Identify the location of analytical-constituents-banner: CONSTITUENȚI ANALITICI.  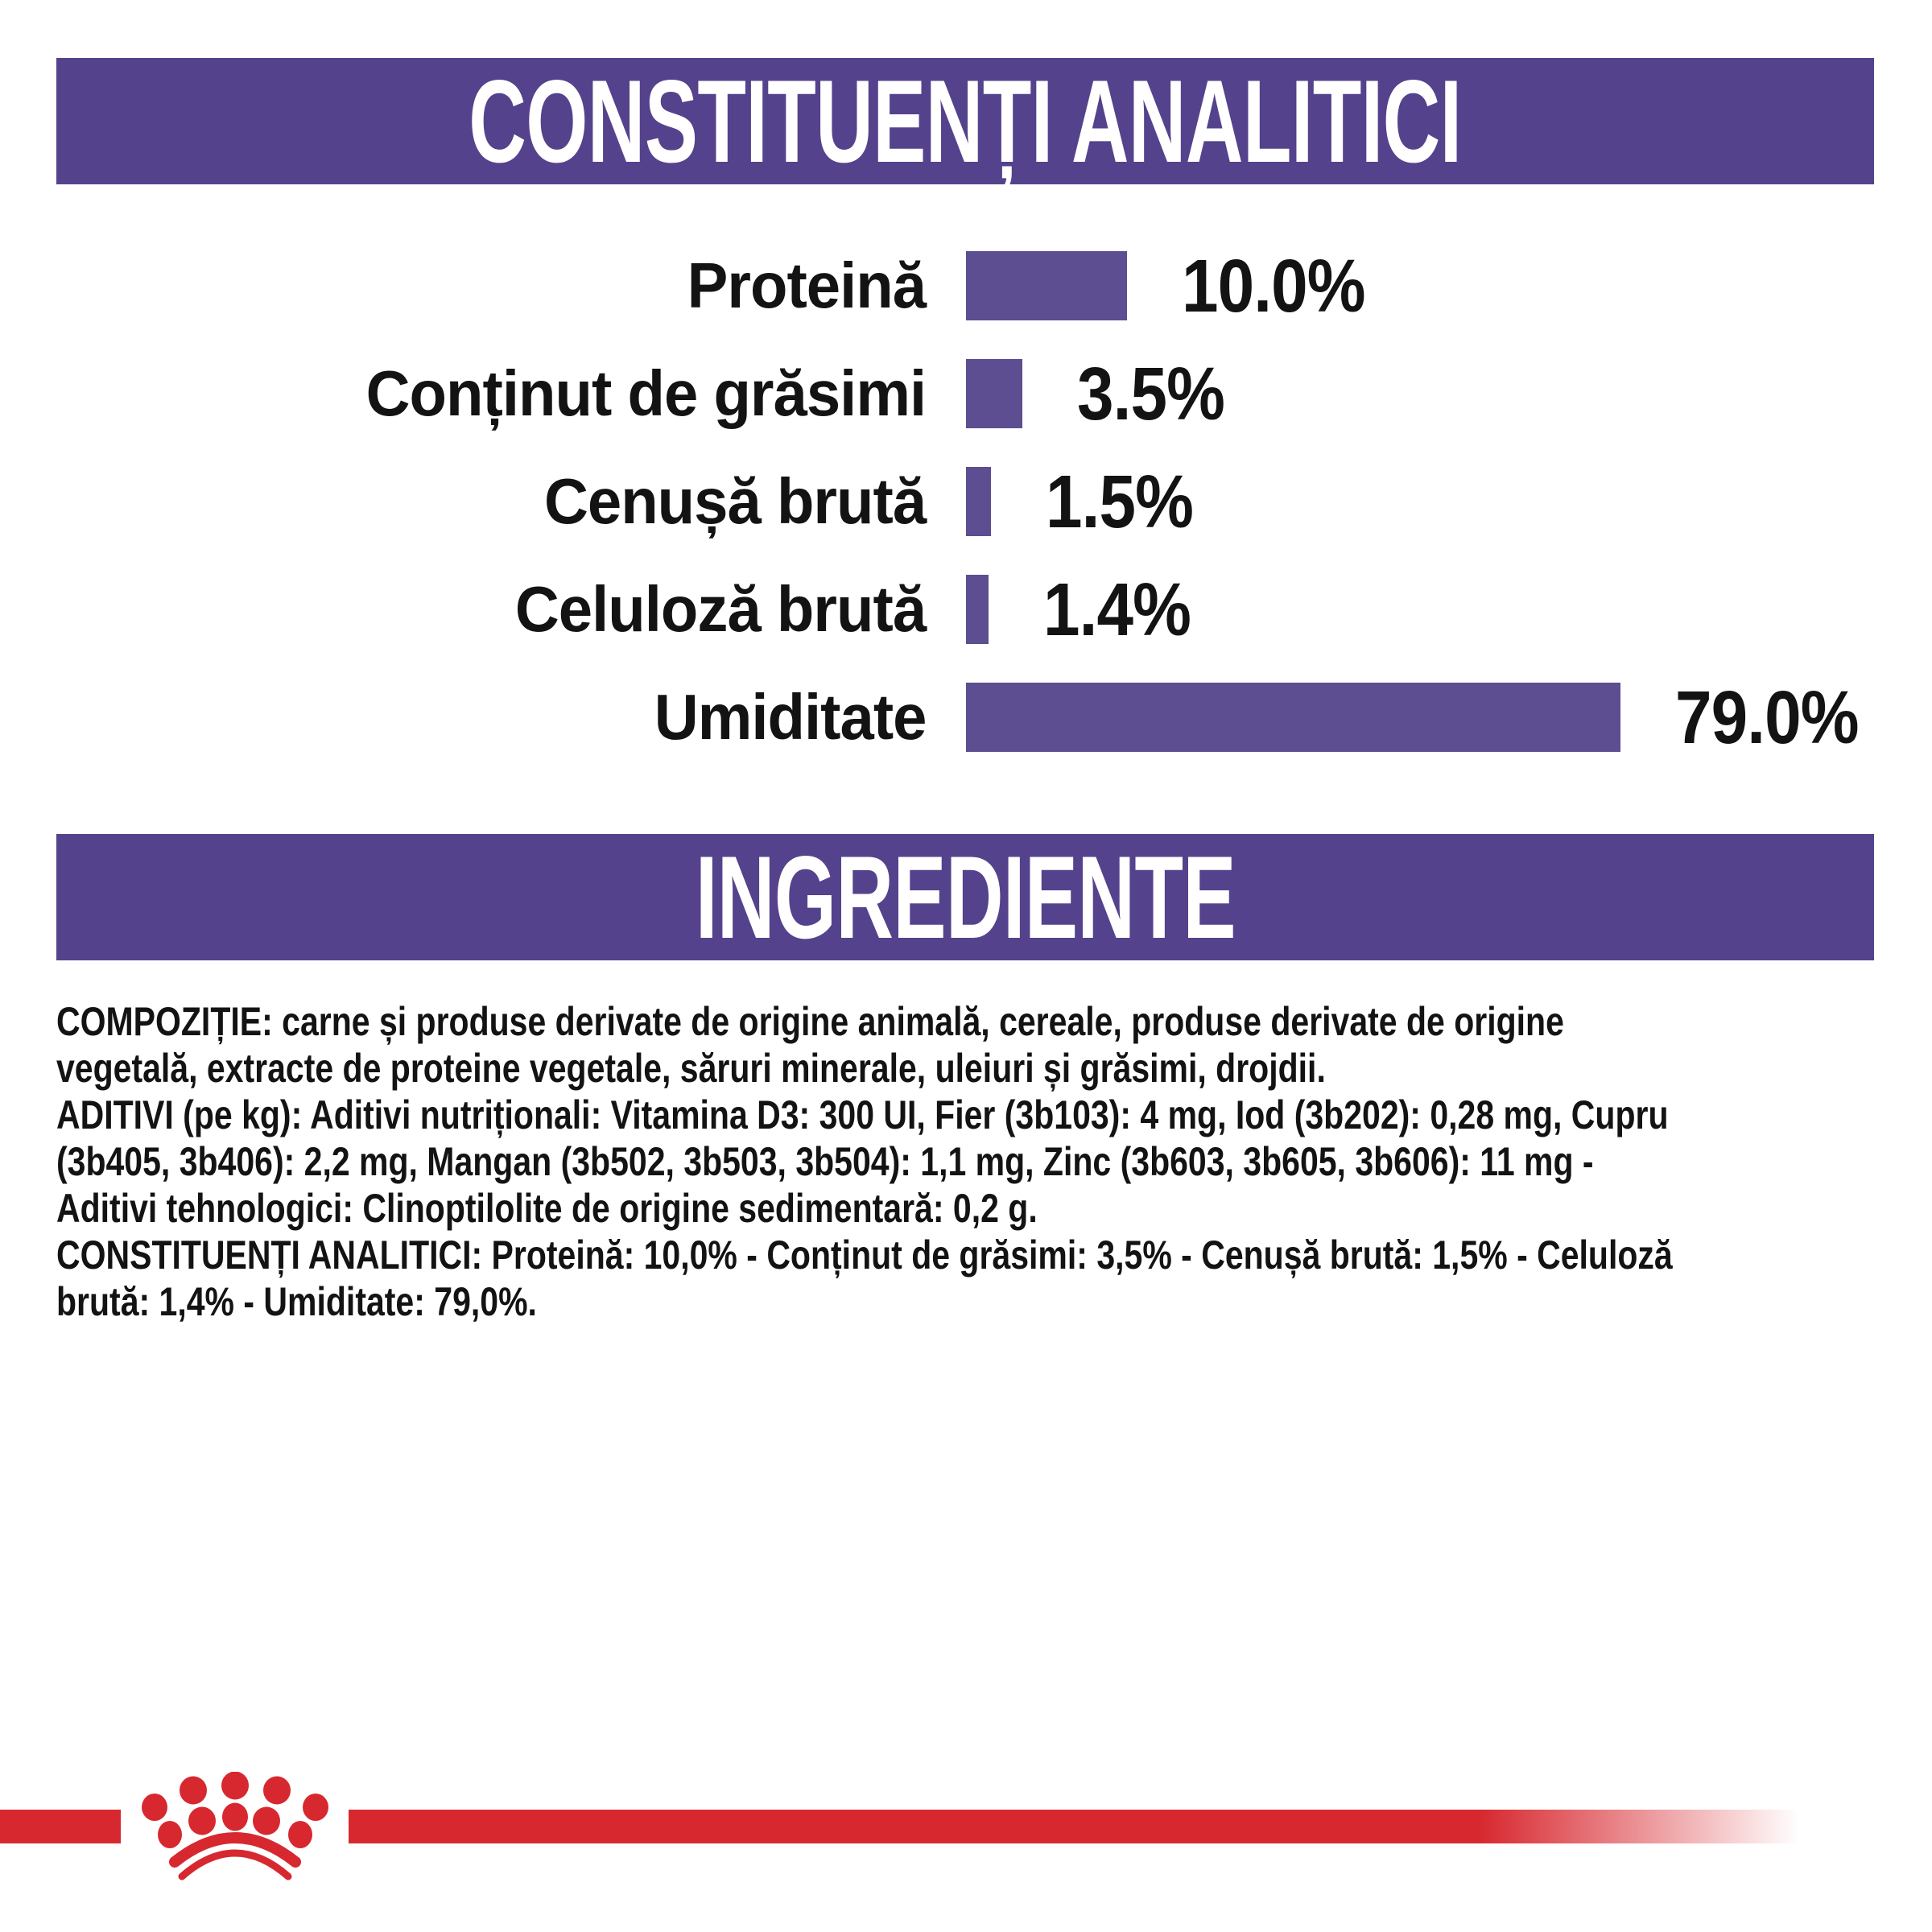
(965, 121).